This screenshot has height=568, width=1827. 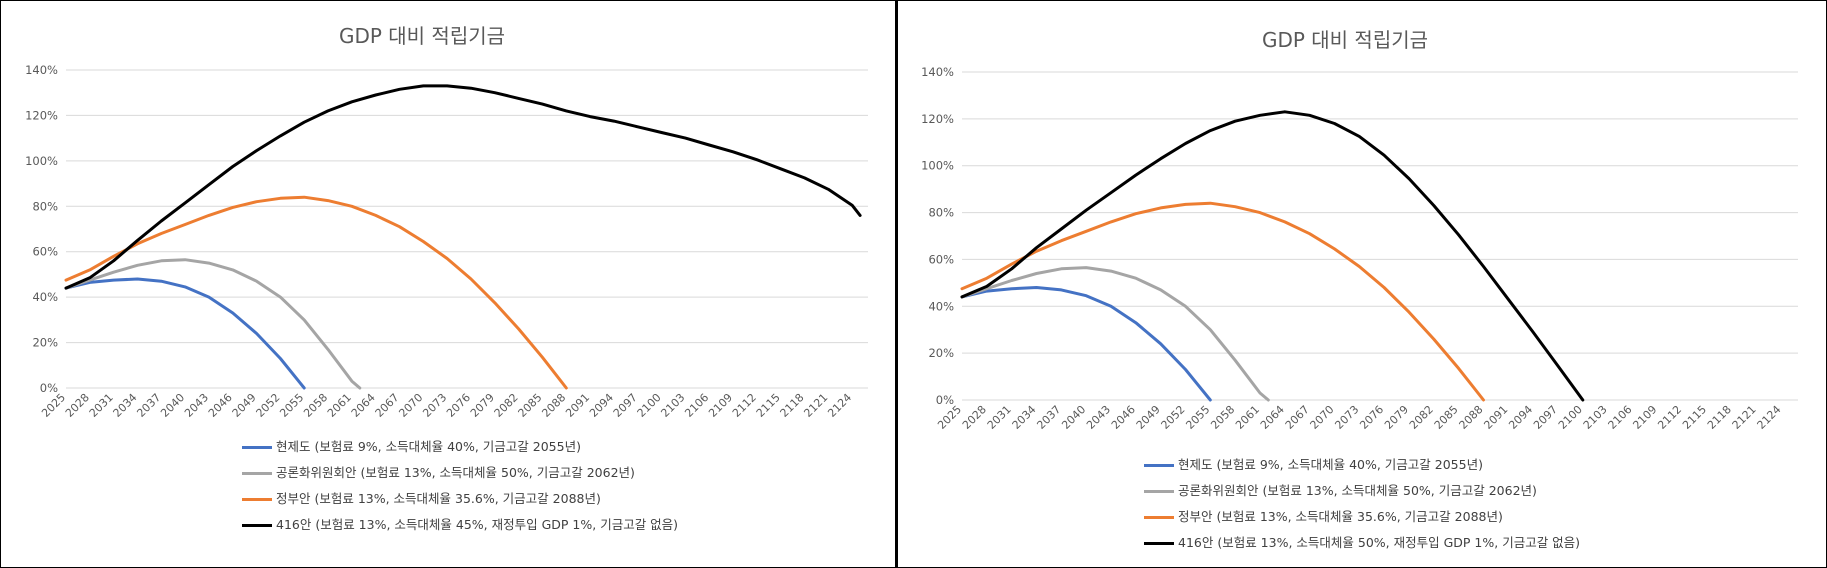 I want to click on x-tick-label: 2088, so click(x=1471, y=417).